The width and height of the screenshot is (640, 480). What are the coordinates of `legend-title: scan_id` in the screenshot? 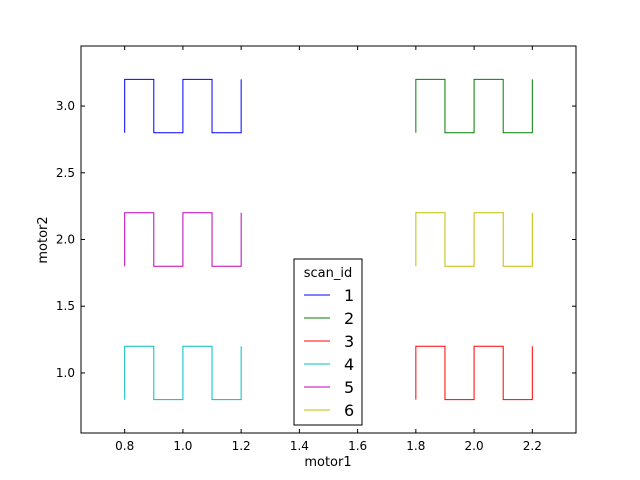 It's located at (328, 273).